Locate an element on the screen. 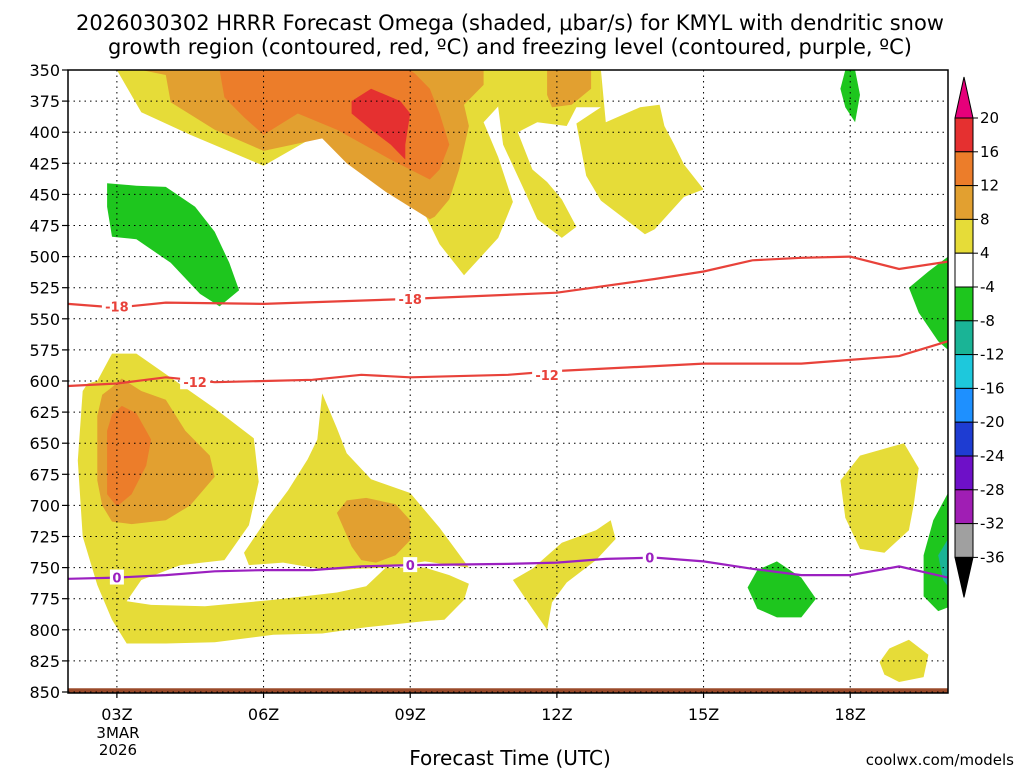  colorbar-label-13: -36 is located at coordinates (992, 557).